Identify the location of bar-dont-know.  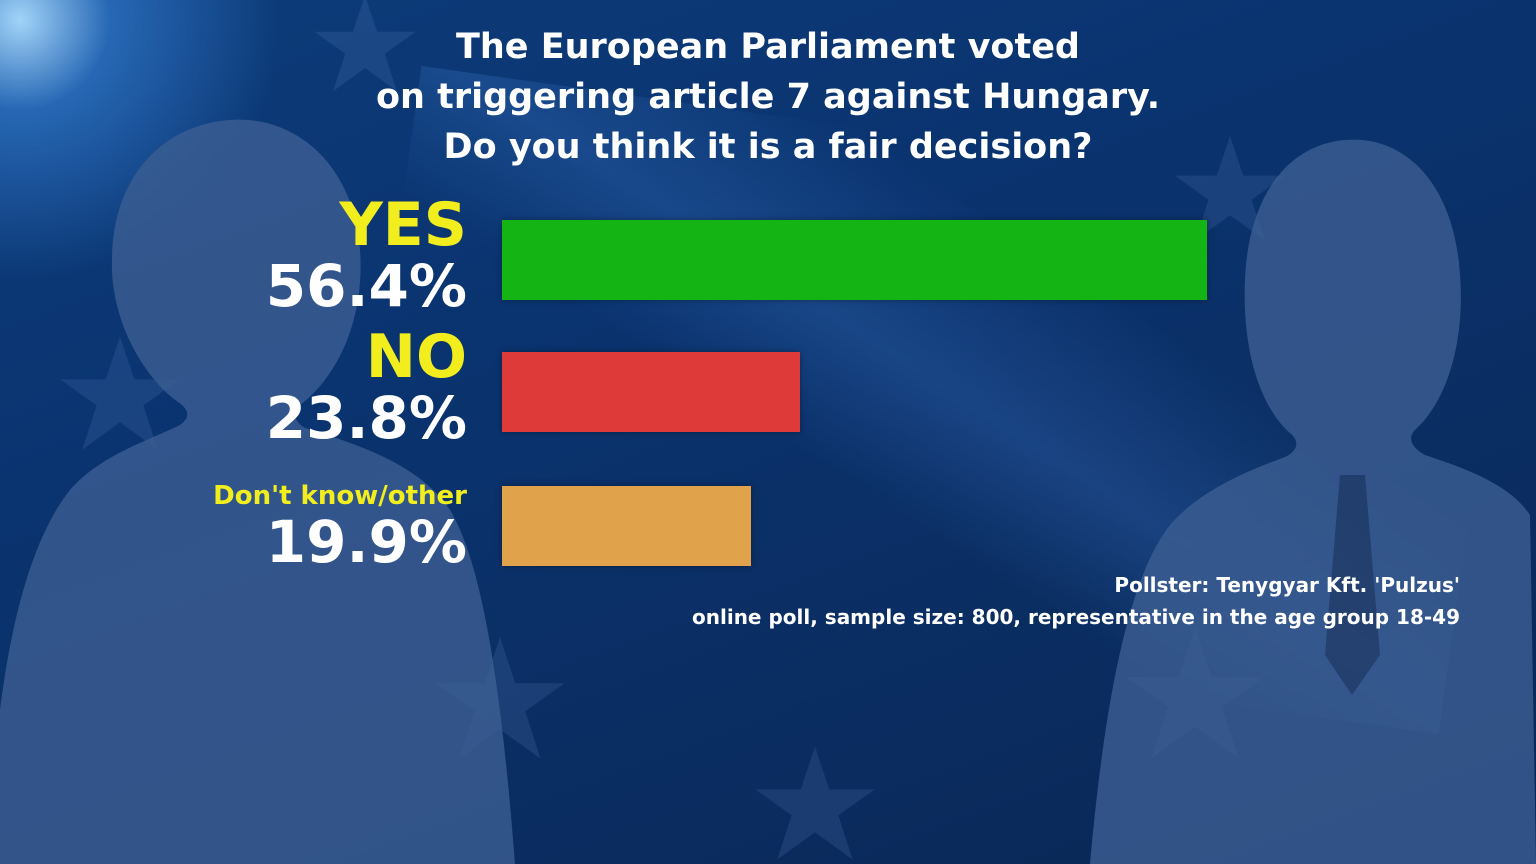
(626, 526).